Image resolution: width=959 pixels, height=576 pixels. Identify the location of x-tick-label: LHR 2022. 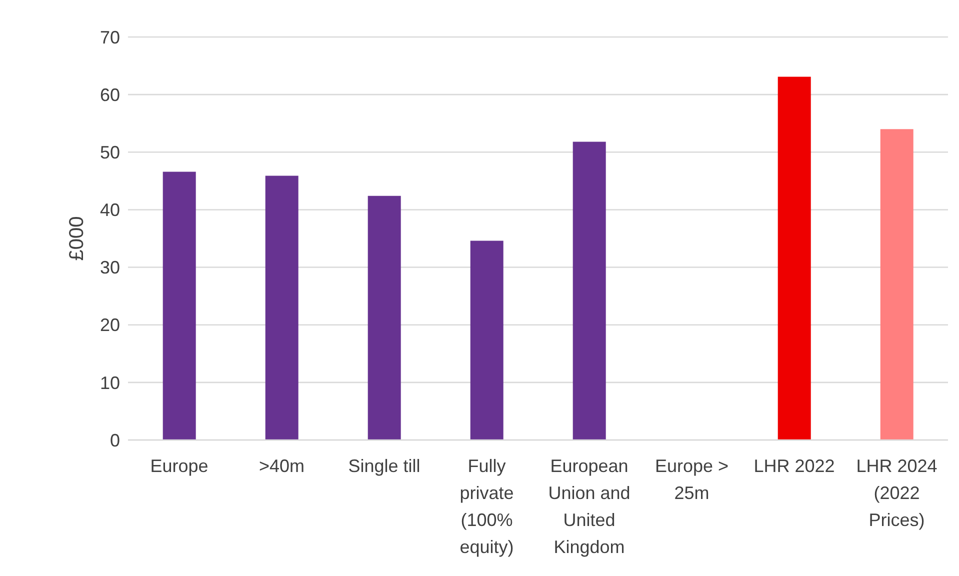
(794, 466).